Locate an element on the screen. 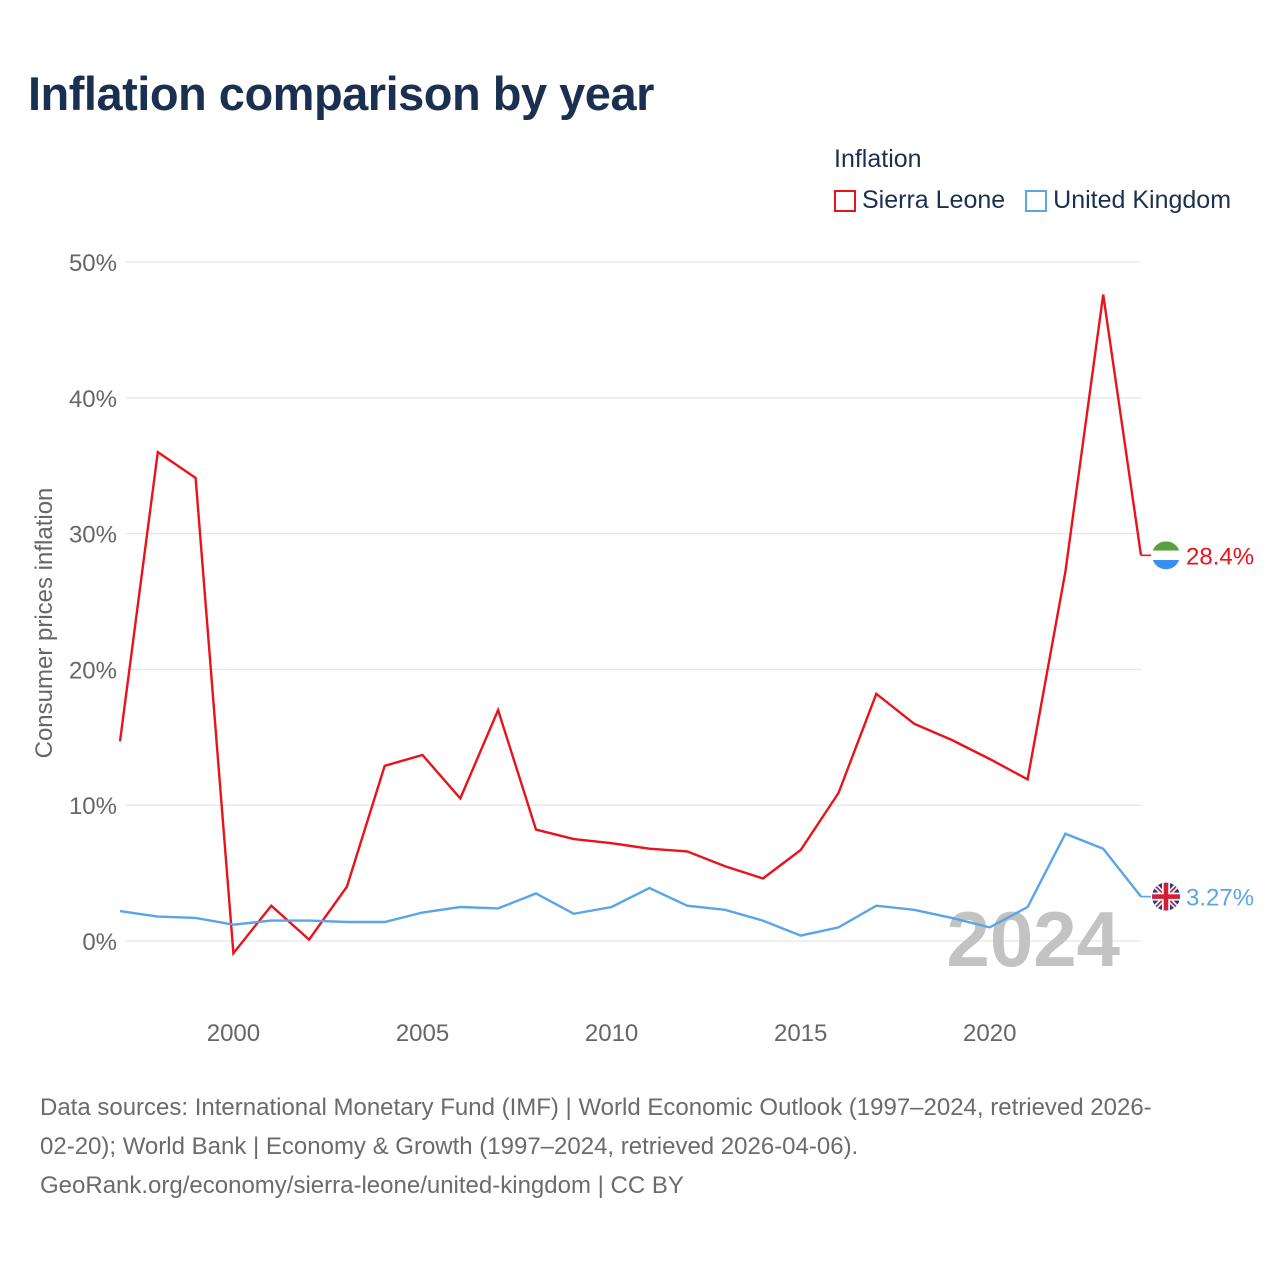  y-tick-label: 20% is located at coordinates (93, 670).